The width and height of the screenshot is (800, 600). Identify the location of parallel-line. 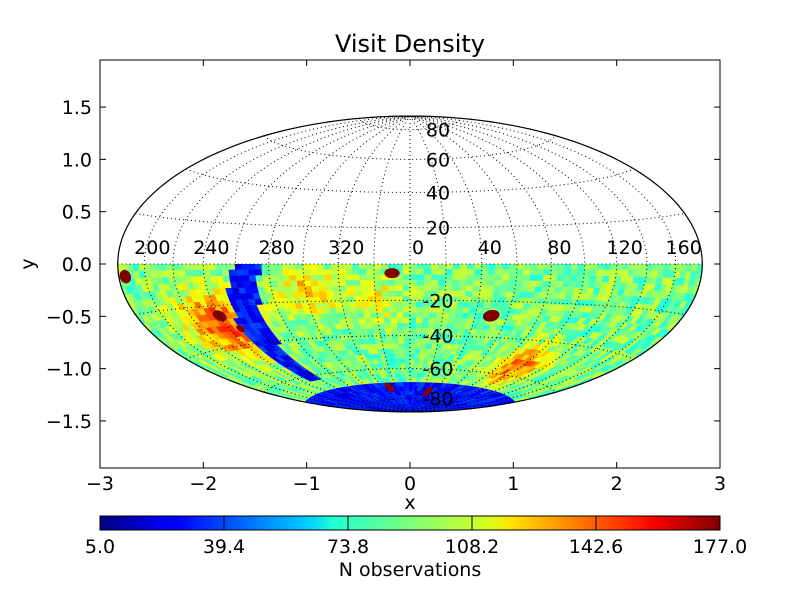
(410, 347).